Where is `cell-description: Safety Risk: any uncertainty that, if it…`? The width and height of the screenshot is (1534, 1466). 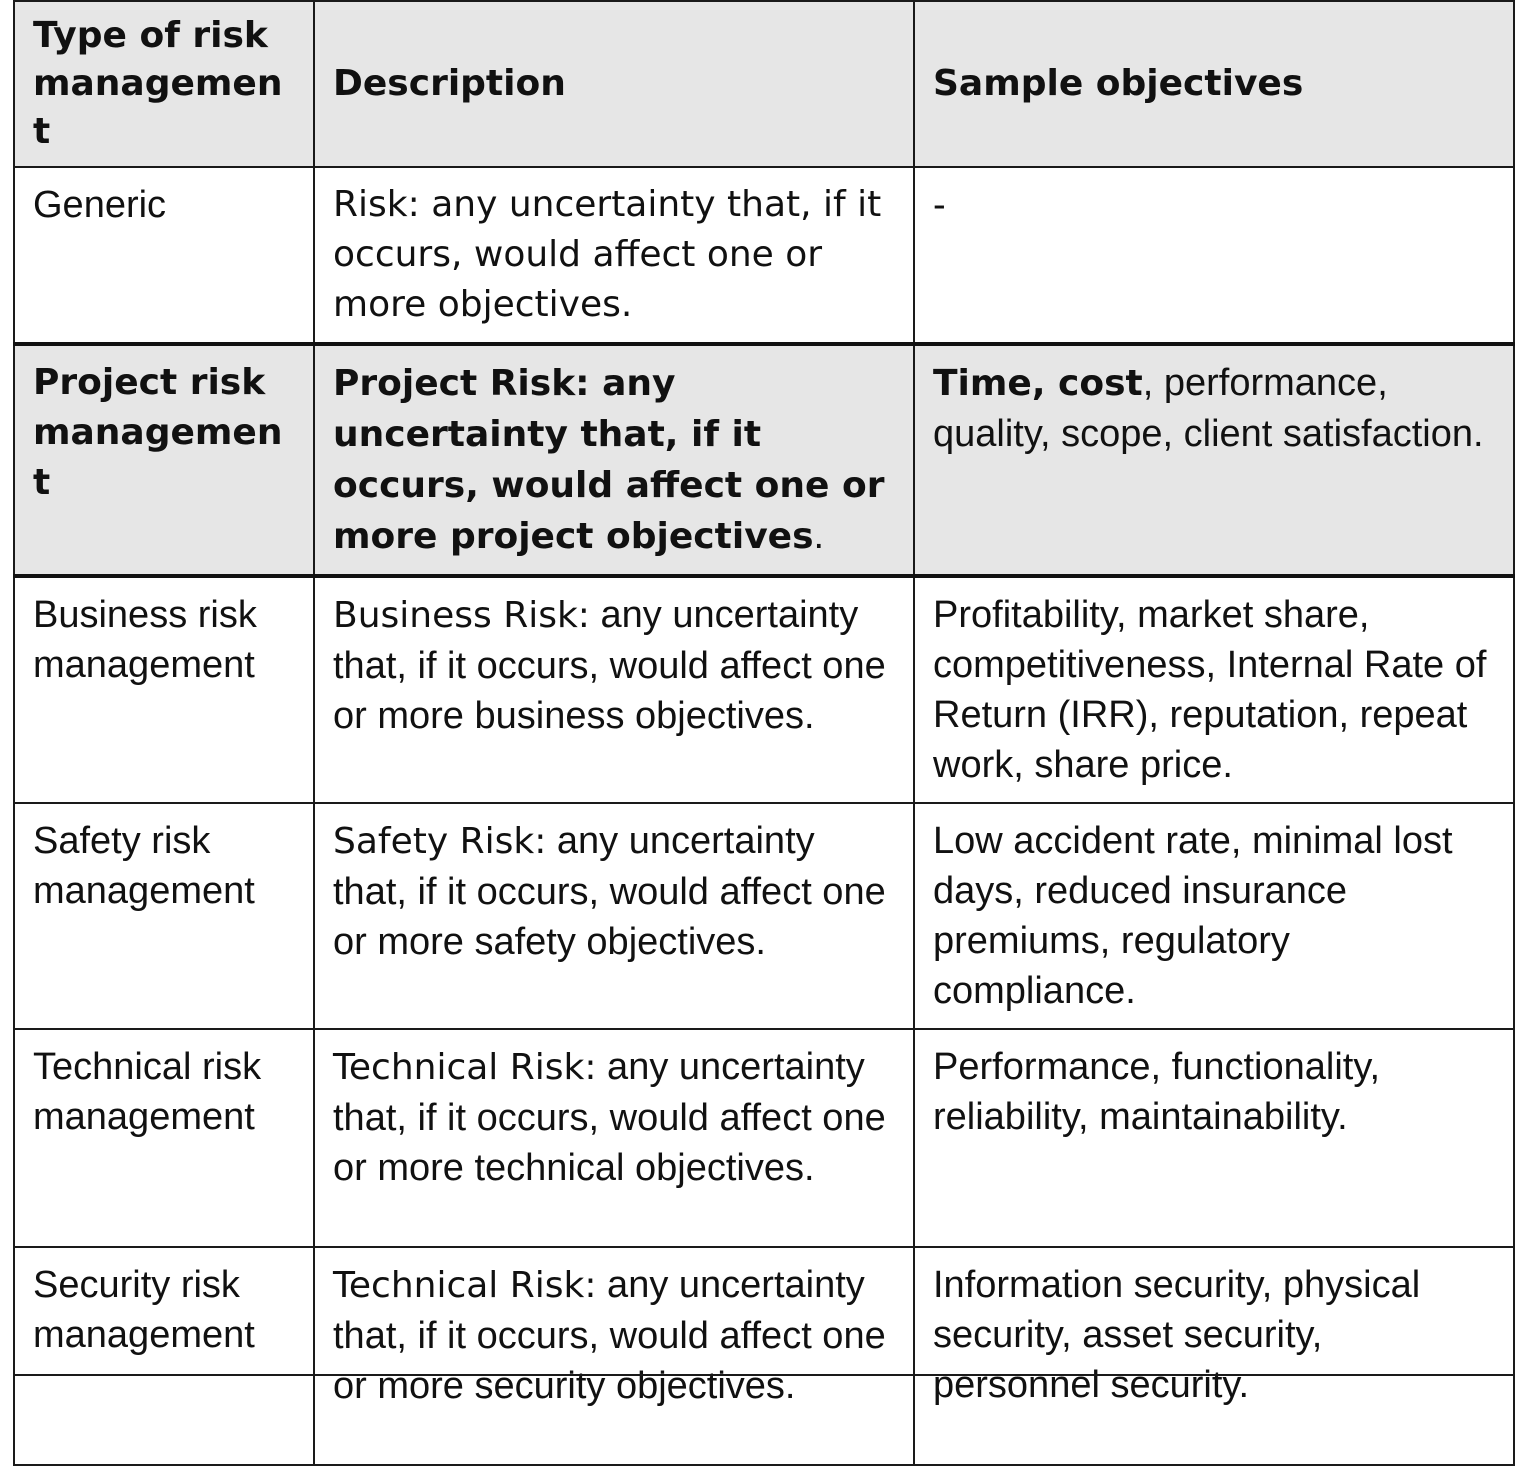
cell-description: Safety Risk: any uncertainty that, if it… is located at coordinates (614, 916).